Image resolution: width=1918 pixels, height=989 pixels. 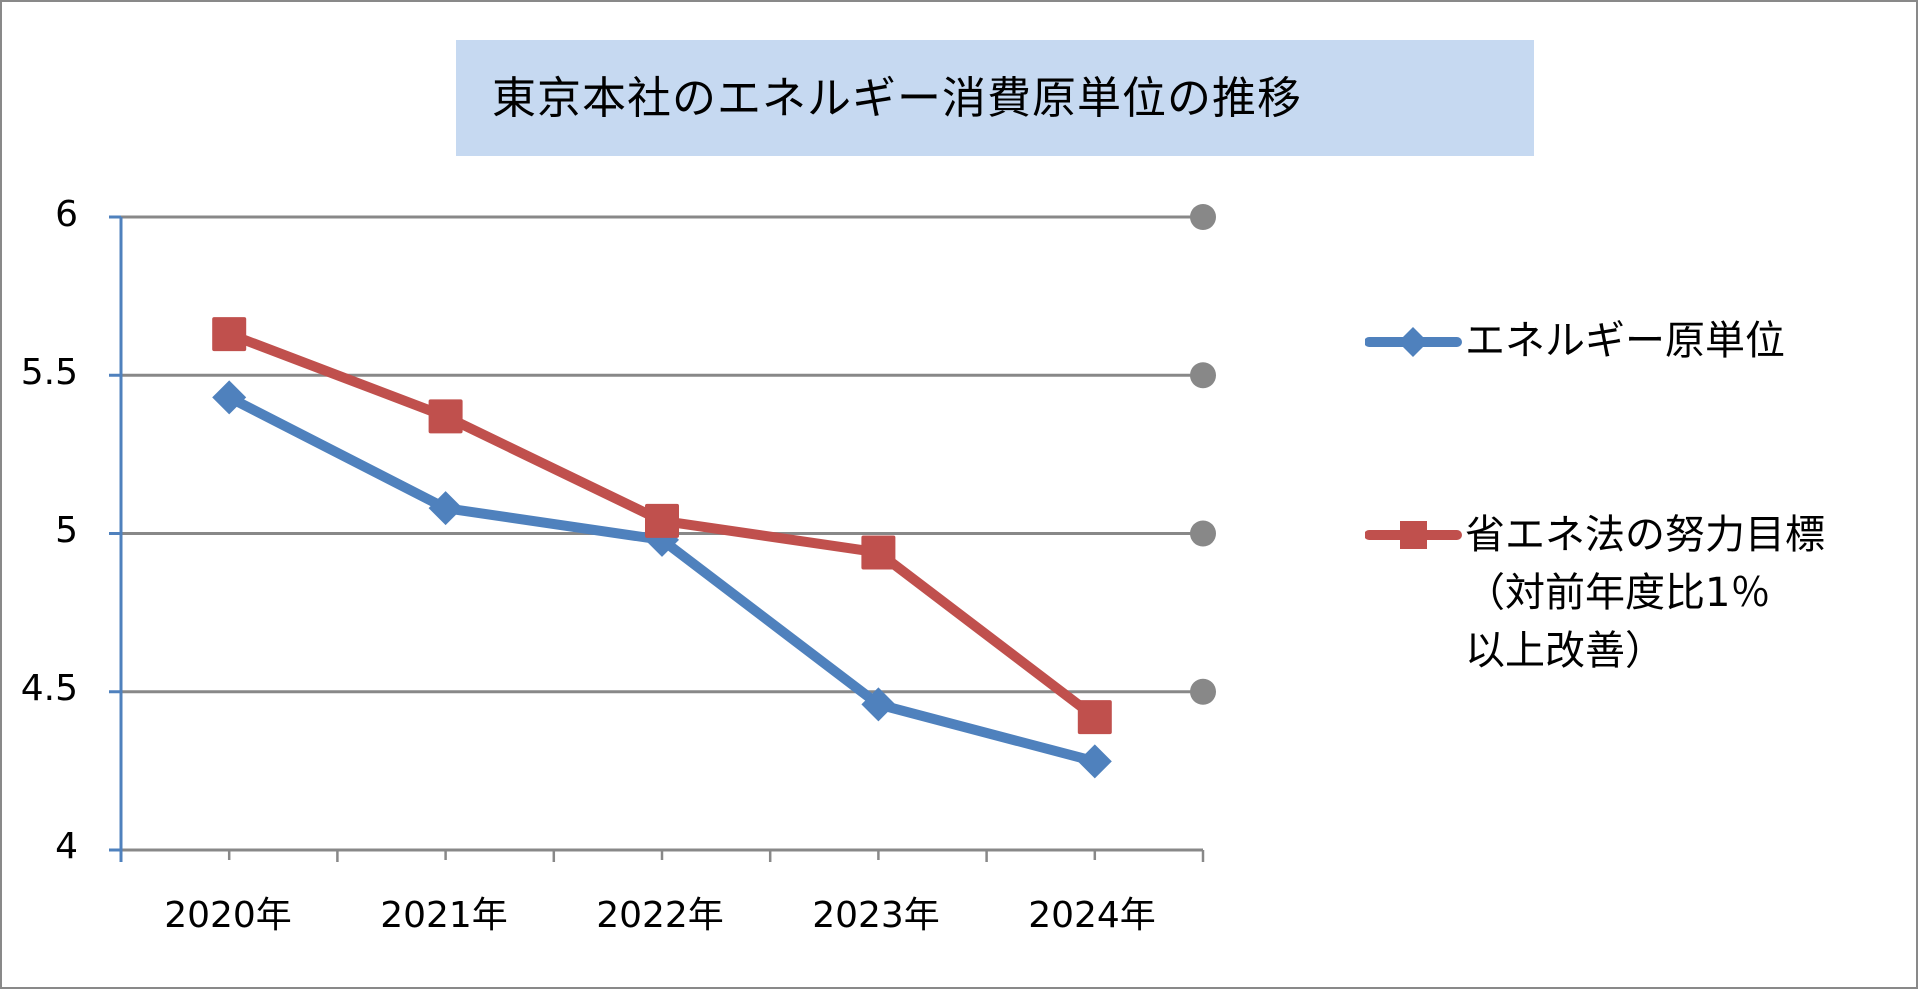 I want to click on chart-title-box: 東京本社のエネルギー消費原単位の推移, so click(x=995, y=98).